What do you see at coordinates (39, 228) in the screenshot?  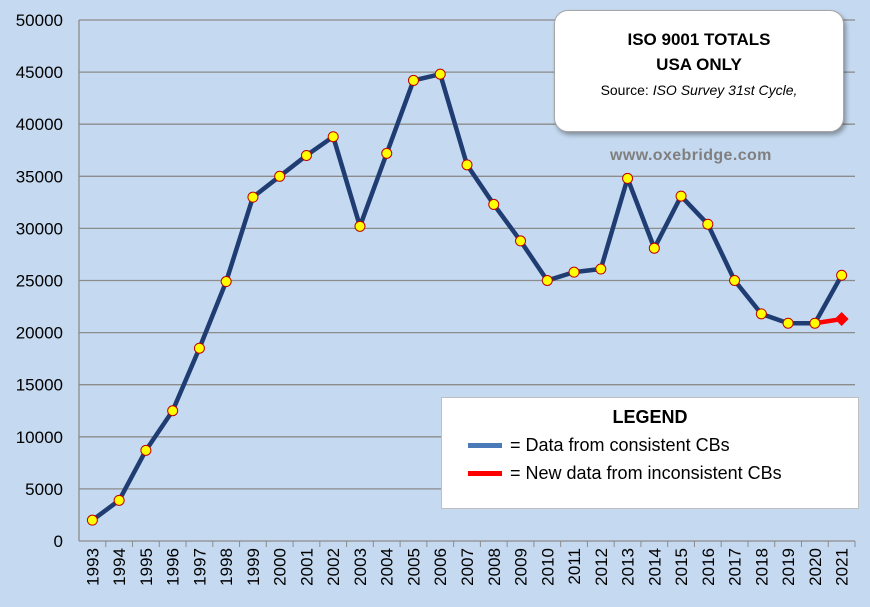 I see `y-tick-label: 30000` at bounding box center [39, 228].